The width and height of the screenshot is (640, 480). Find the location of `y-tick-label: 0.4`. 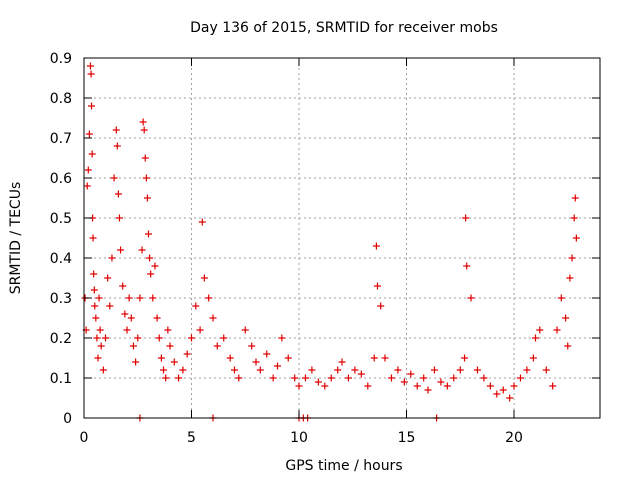

y-tick-label: 0.4 is located at coordinates (61, 259).